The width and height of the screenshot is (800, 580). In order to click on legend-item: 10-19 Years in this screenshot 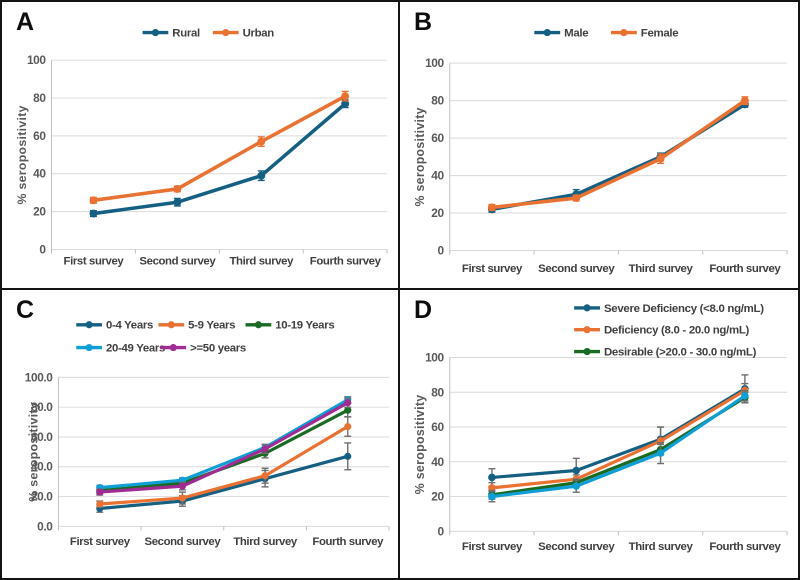, I will do `click(290, 326)`.